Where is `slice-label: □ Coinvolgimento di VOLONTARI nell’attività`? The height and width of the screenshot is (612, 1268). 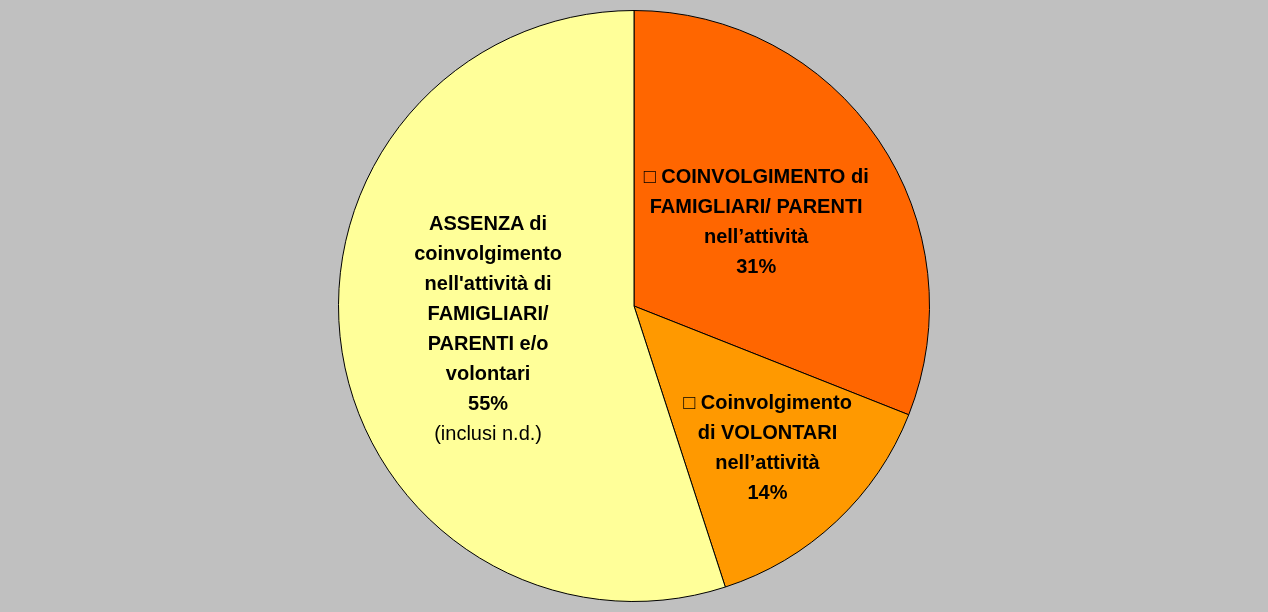
slice-label: □ Coinvolgimento di VOLONTARI nell’attività is located at coordinates (767, 431).